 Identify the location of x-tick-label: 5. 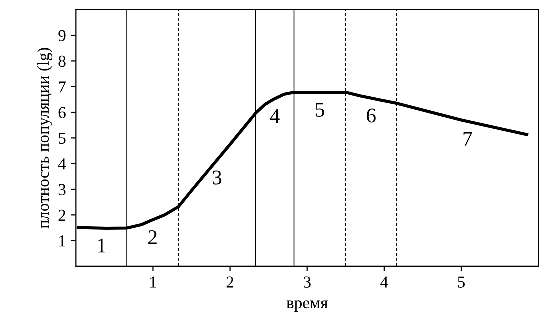
(462, 282).